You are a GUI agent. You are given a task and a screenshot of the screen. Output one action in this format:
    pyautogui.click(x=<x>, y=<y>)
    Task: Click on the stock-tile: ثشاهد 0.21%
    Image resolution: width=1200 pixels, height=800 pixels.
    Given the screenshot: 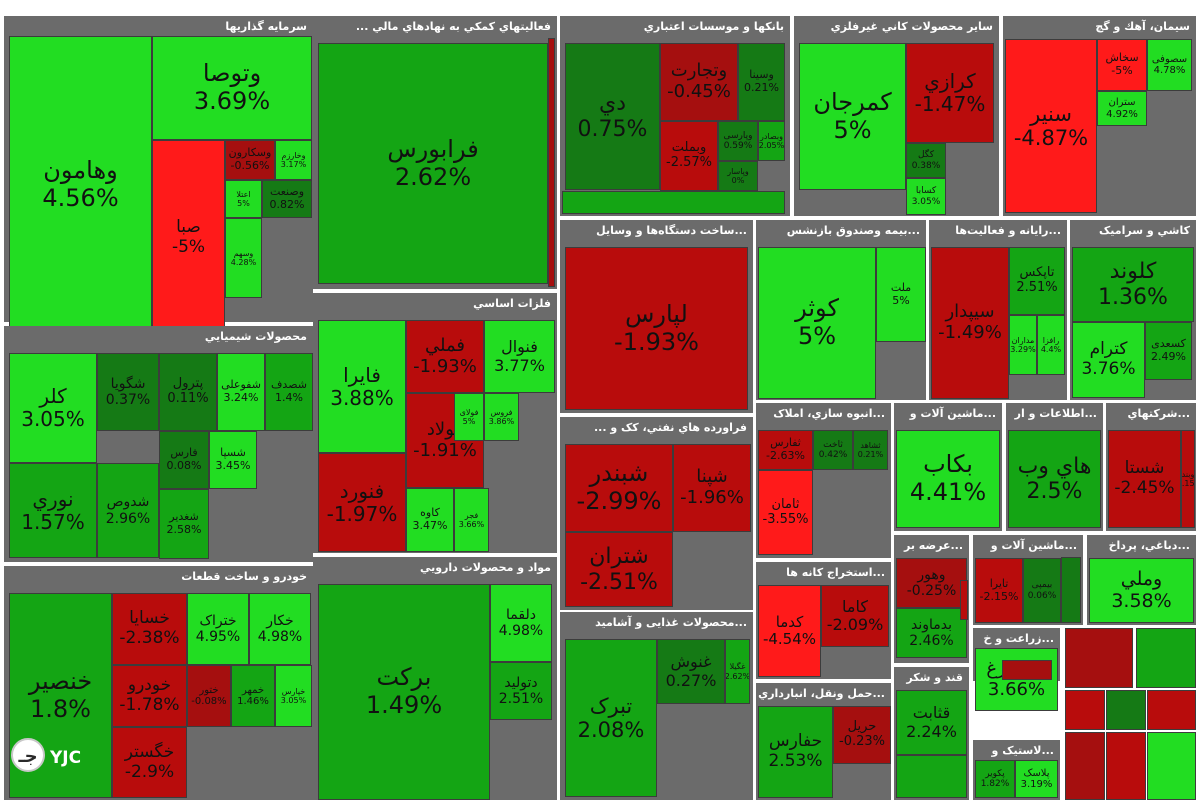 What is the action you would take?
    pyautogui.click(x=870, y=450)
    